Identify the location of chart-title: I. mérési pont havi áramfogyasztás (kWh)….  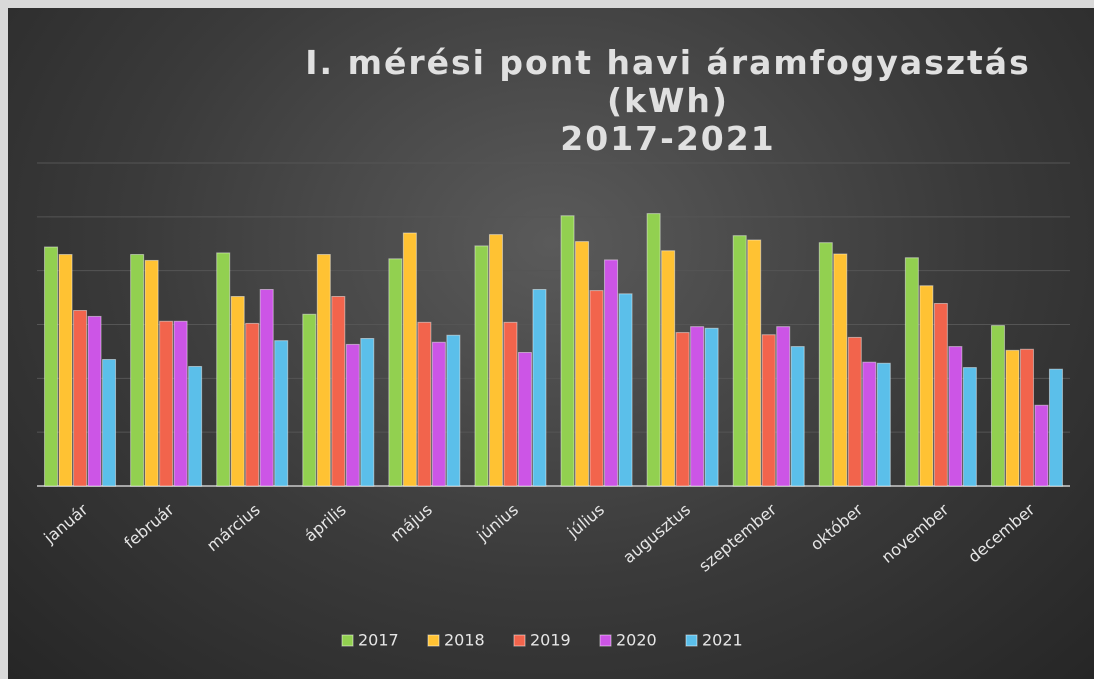
(668, 100).